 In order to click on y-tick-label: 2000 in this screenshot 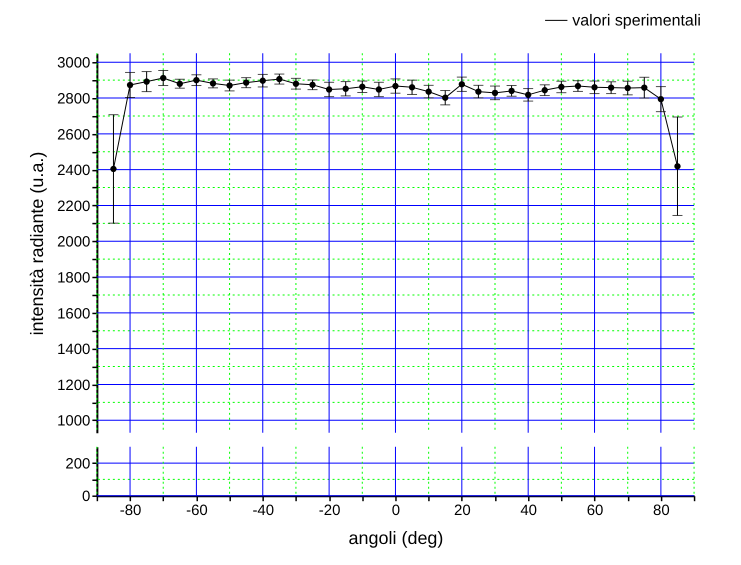, I will do `click(73, 242)`.